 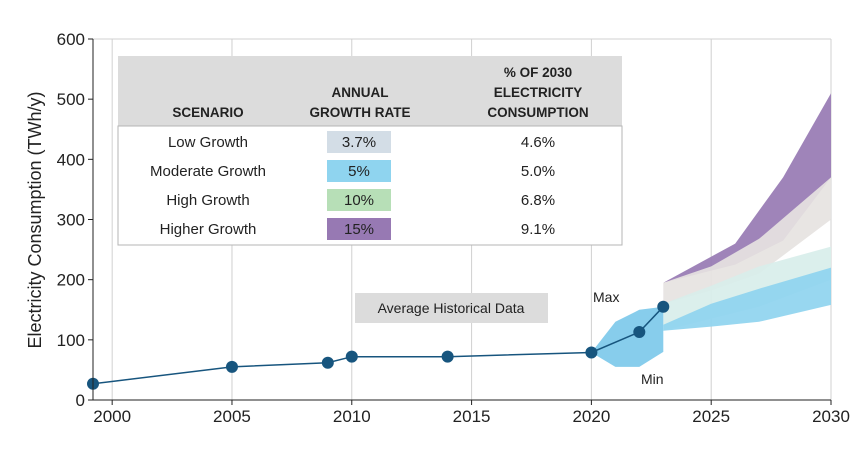 I want to click on x-tick-label-2025: 2025, so click(x=711, y=416).